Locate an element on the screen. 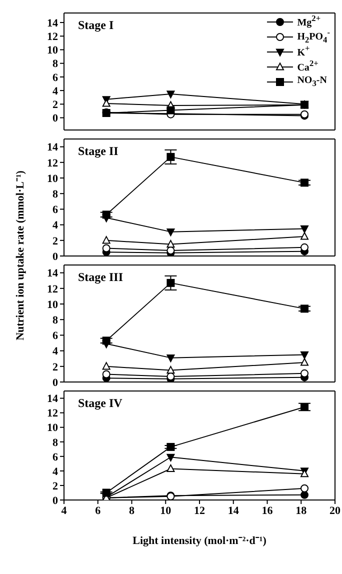 The image size is (342, 574). legend-label: Mg$^{2+}$ is located at coordinates (309, 21).